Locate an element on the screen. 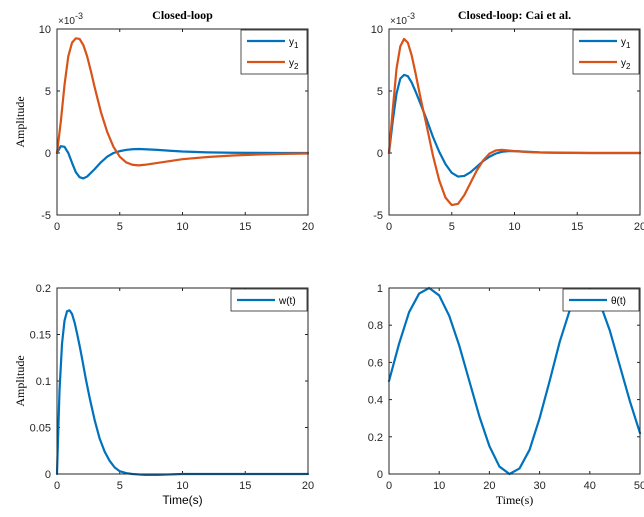  y-tick-label: 0.6 is located at coordinates (375, 363).